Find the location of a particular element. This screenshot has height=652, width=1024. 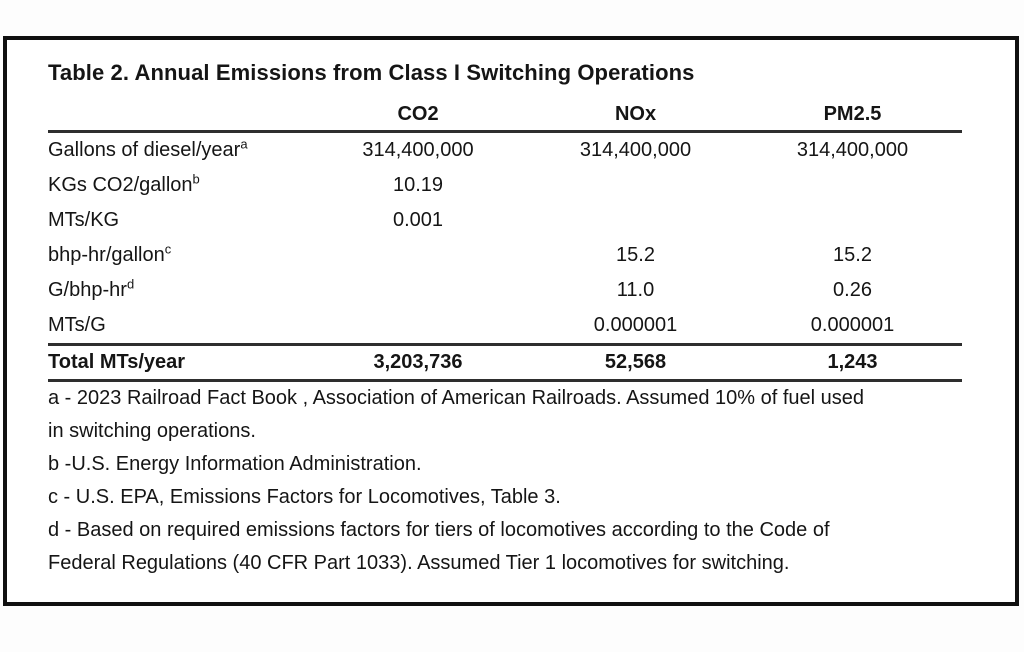

cell-nox: 314,400,000 is located at coordinates (635, 150).